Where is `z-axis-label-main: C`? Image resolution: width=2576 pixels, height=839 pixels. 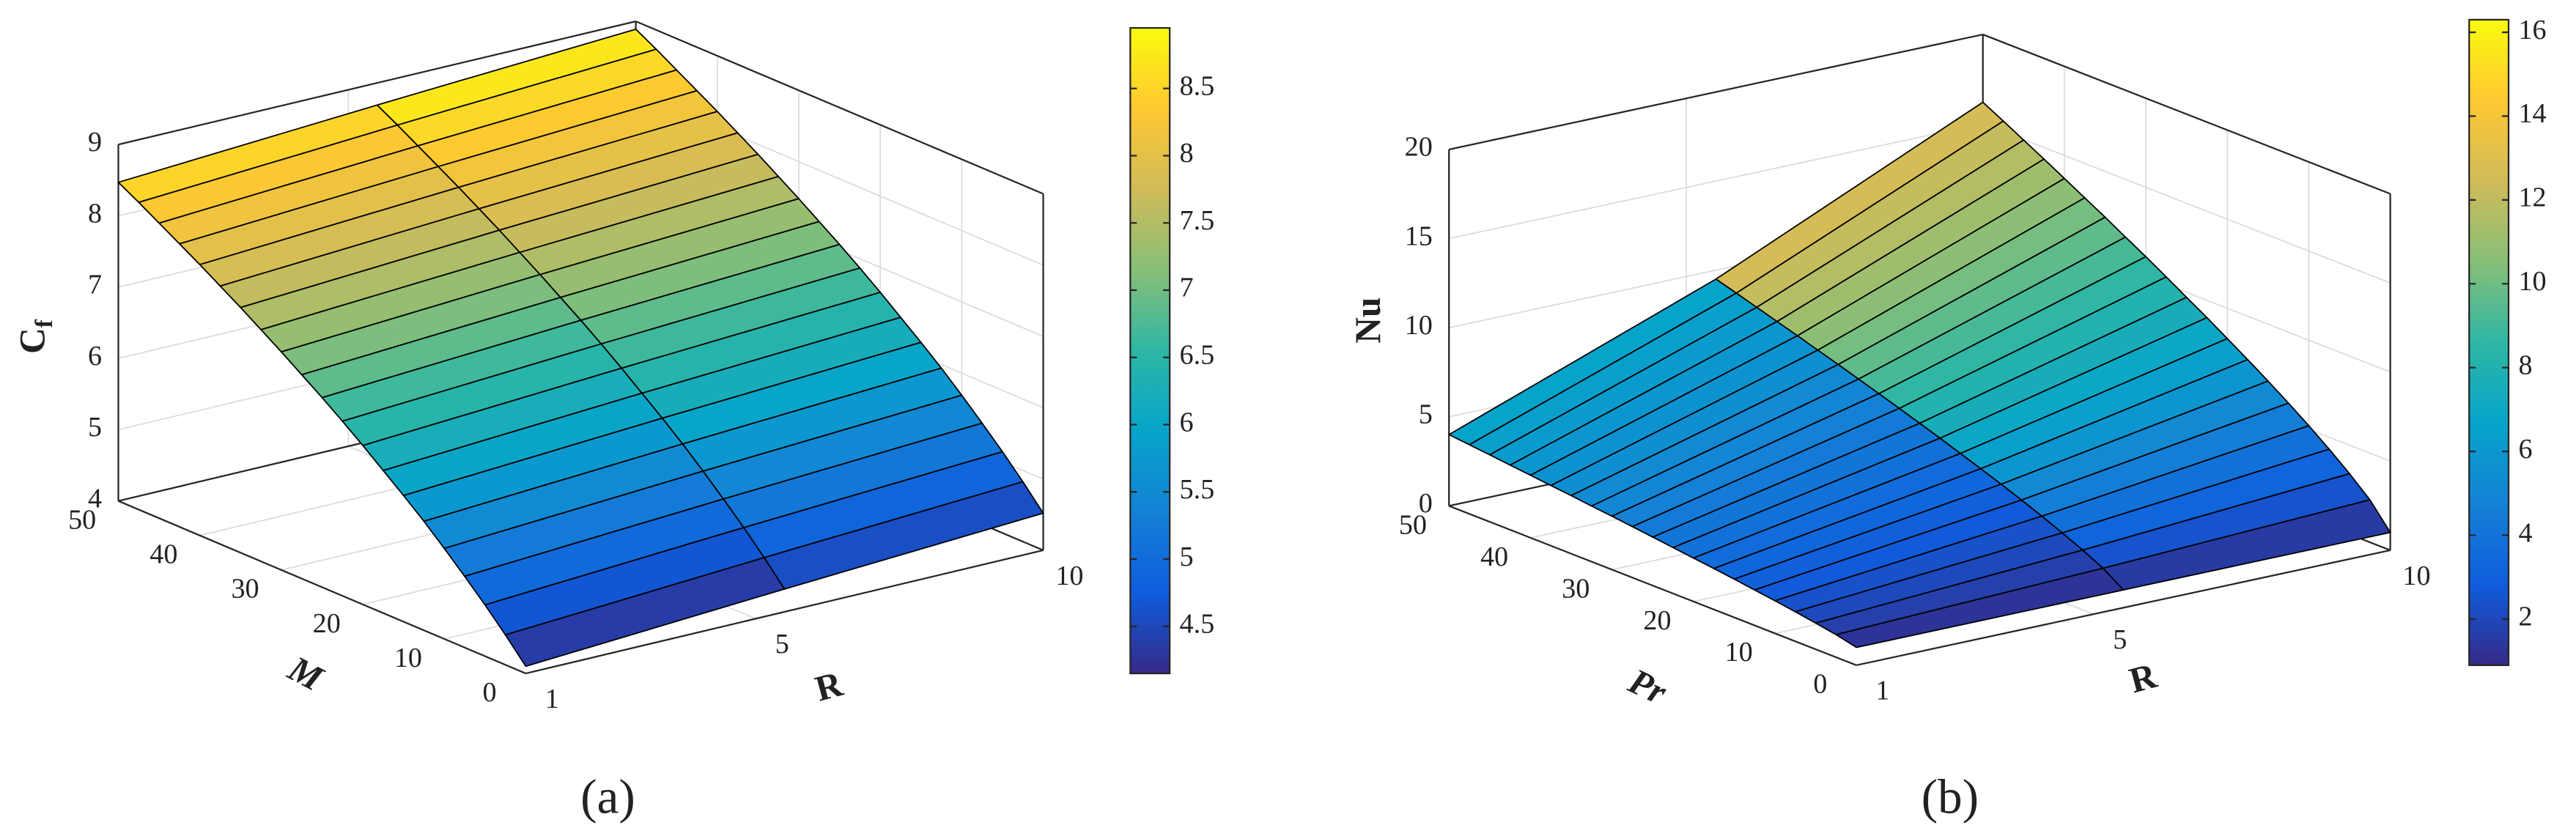 z-axis-label-main: C is located at coordinates (32, 341).